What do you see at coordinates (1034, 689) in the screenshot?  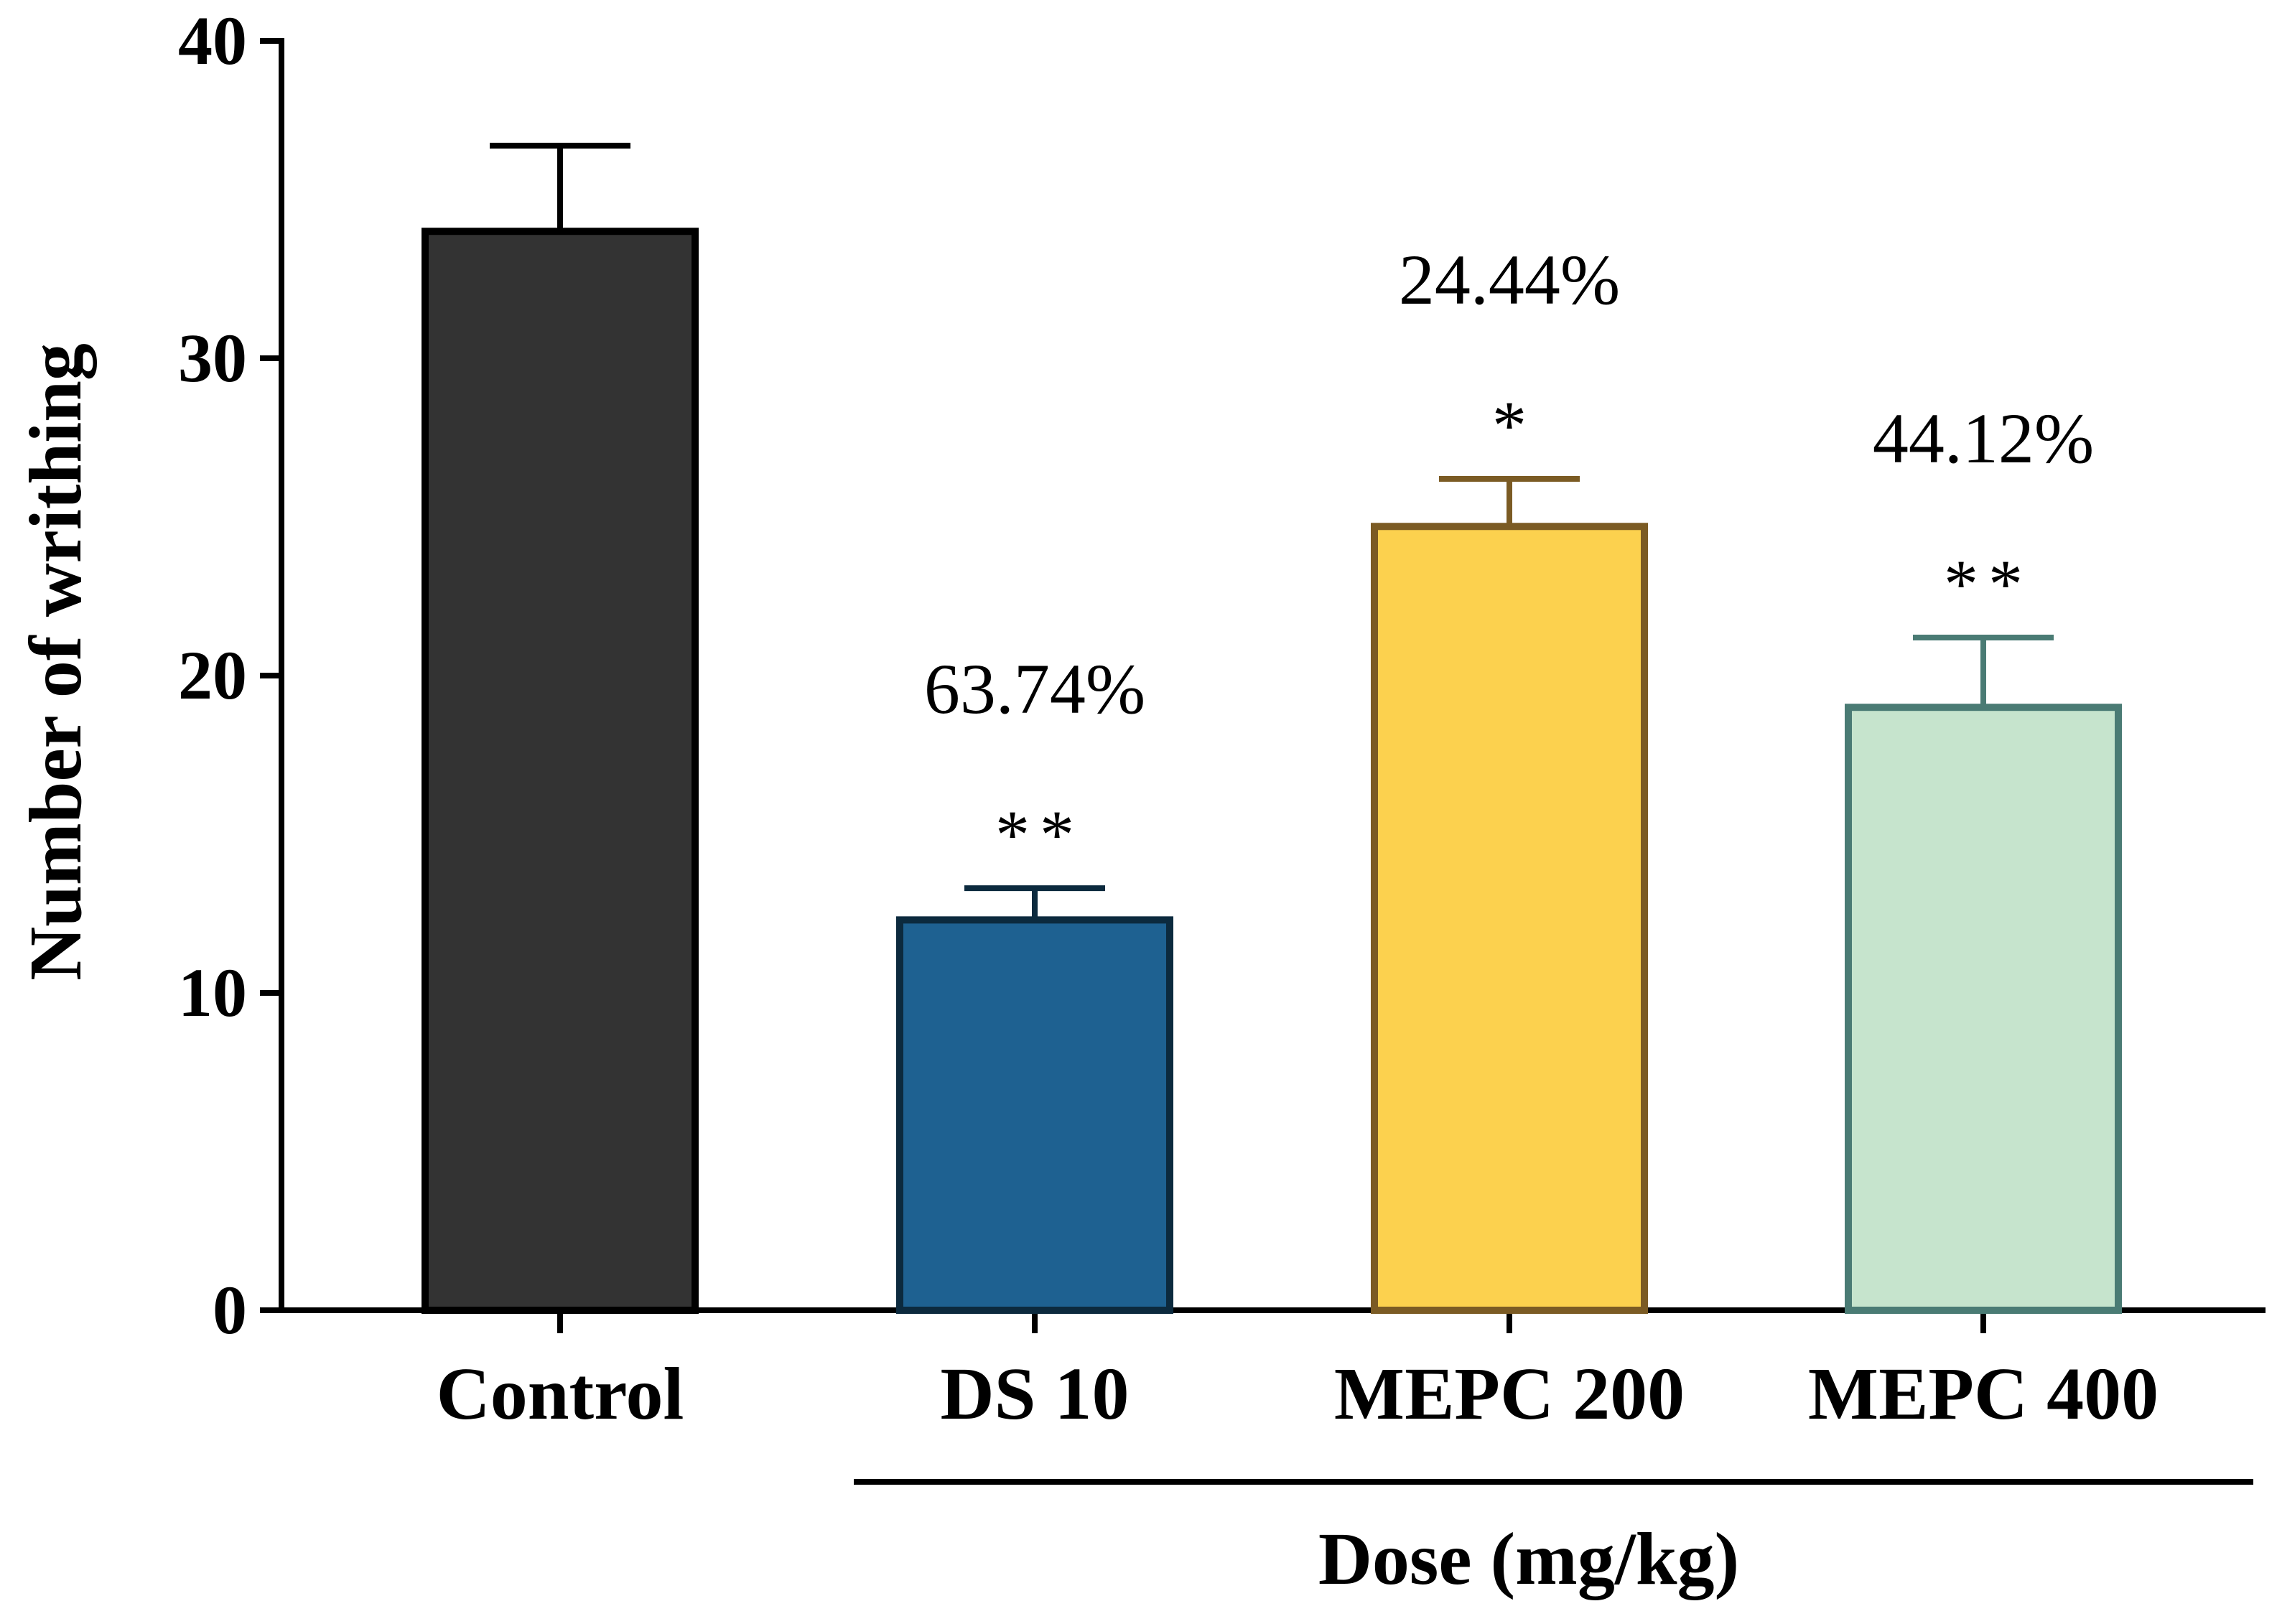 I see `percent-inhibition-label: 63.74%` at bounding box center [1034, 689].